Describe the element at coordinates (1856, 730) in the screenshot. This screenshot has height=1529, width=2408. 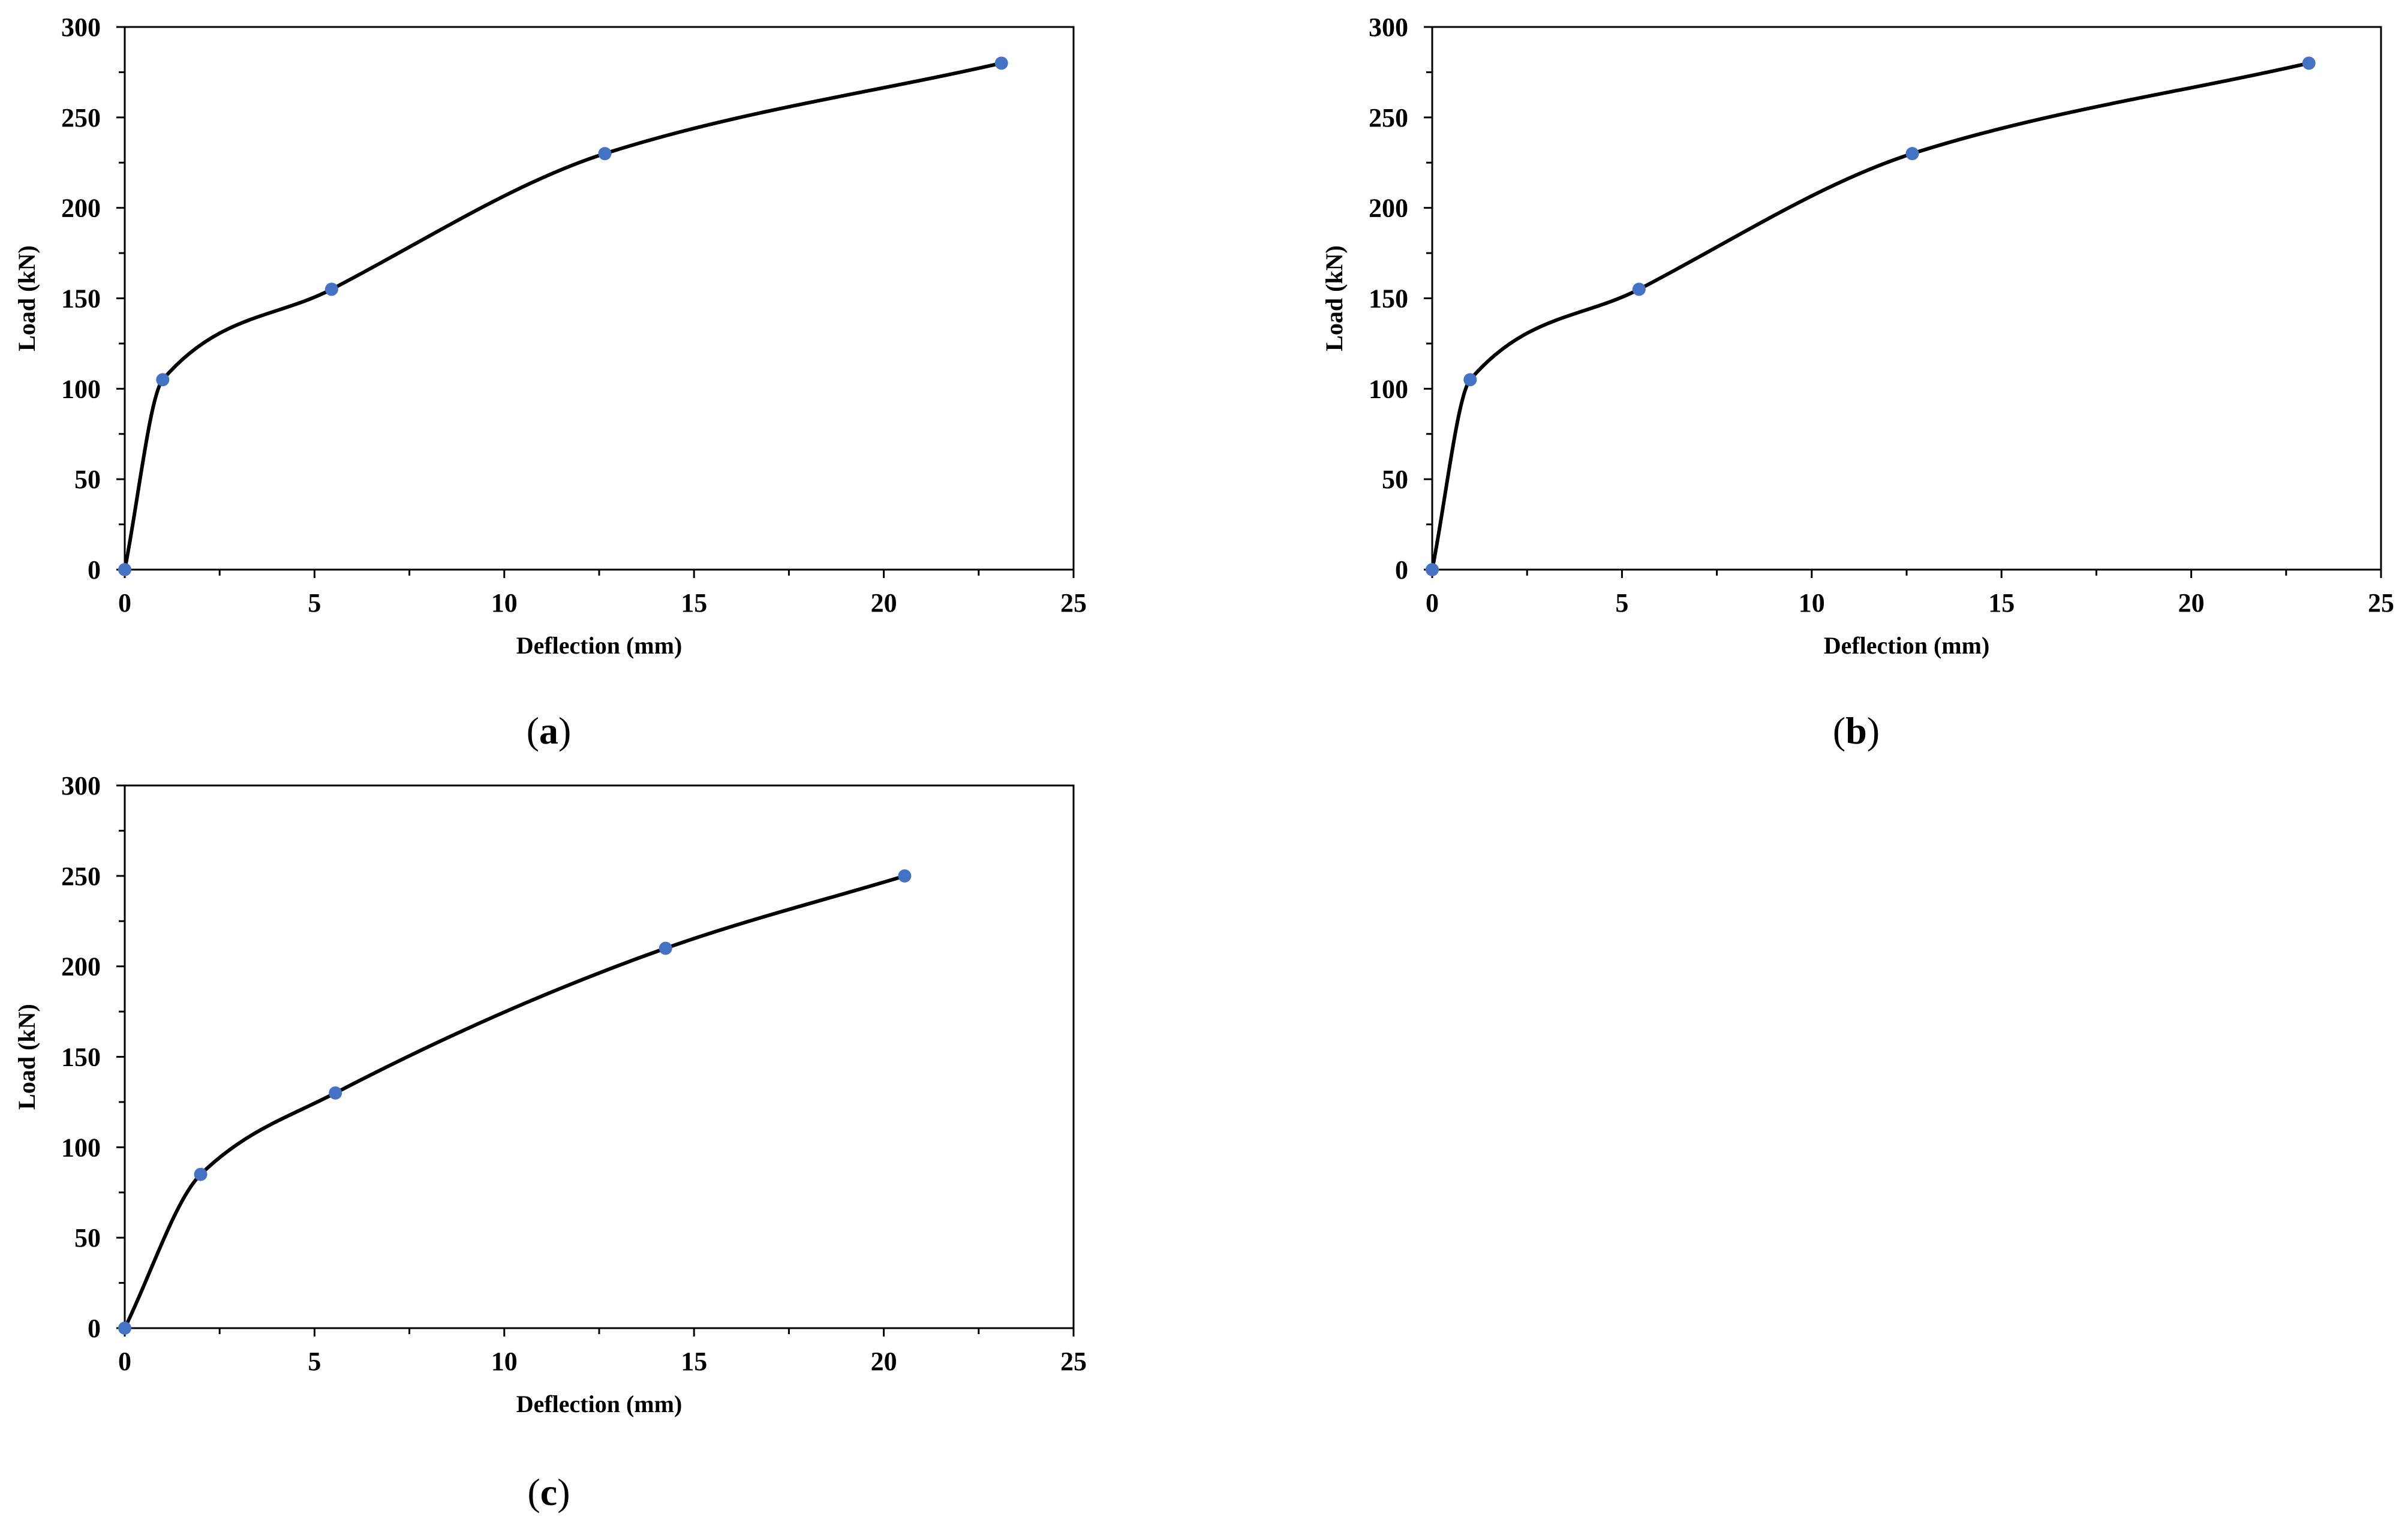
I see `panel-caption: (b)` at that location.